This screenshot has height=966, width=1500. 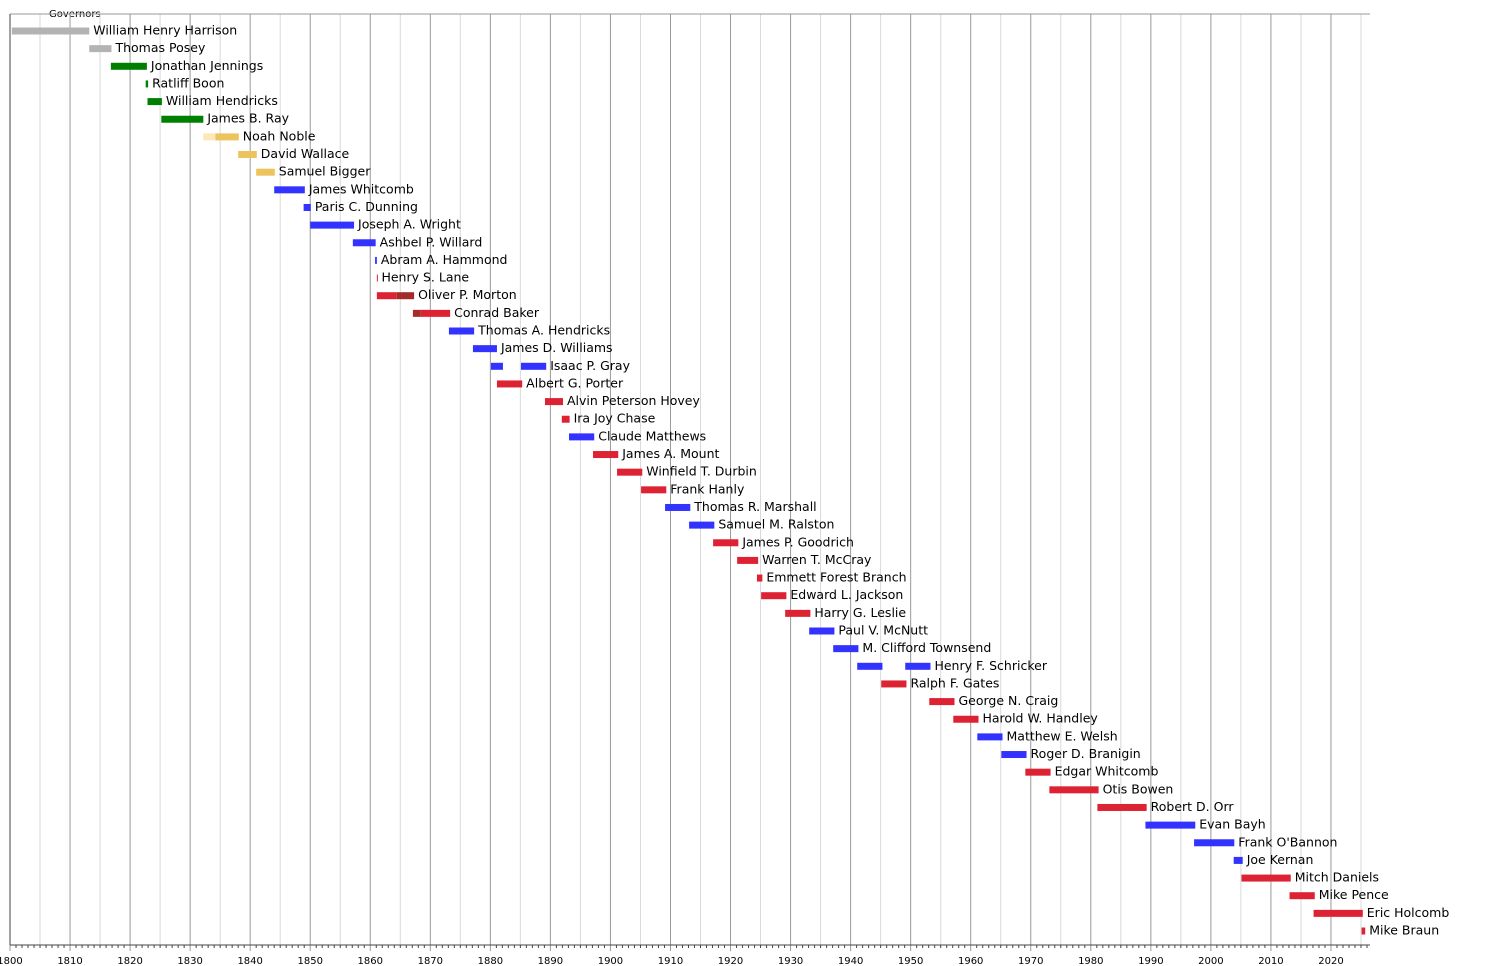 What do you see at coordinates (990, 665) in the screenshot?
I see `governor-label: Henry F. Schricker` at bounding box center [990, 665].